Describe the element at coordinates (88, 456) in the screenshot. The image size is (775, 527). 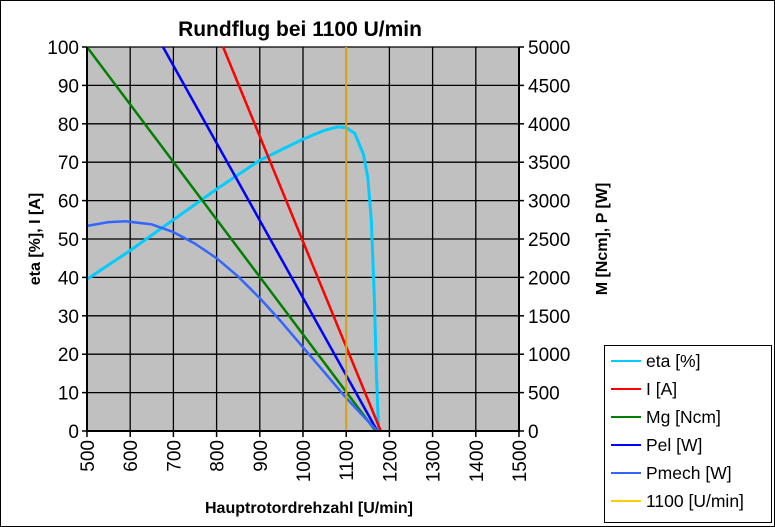
I see `x-tick-label: 500` at that location.